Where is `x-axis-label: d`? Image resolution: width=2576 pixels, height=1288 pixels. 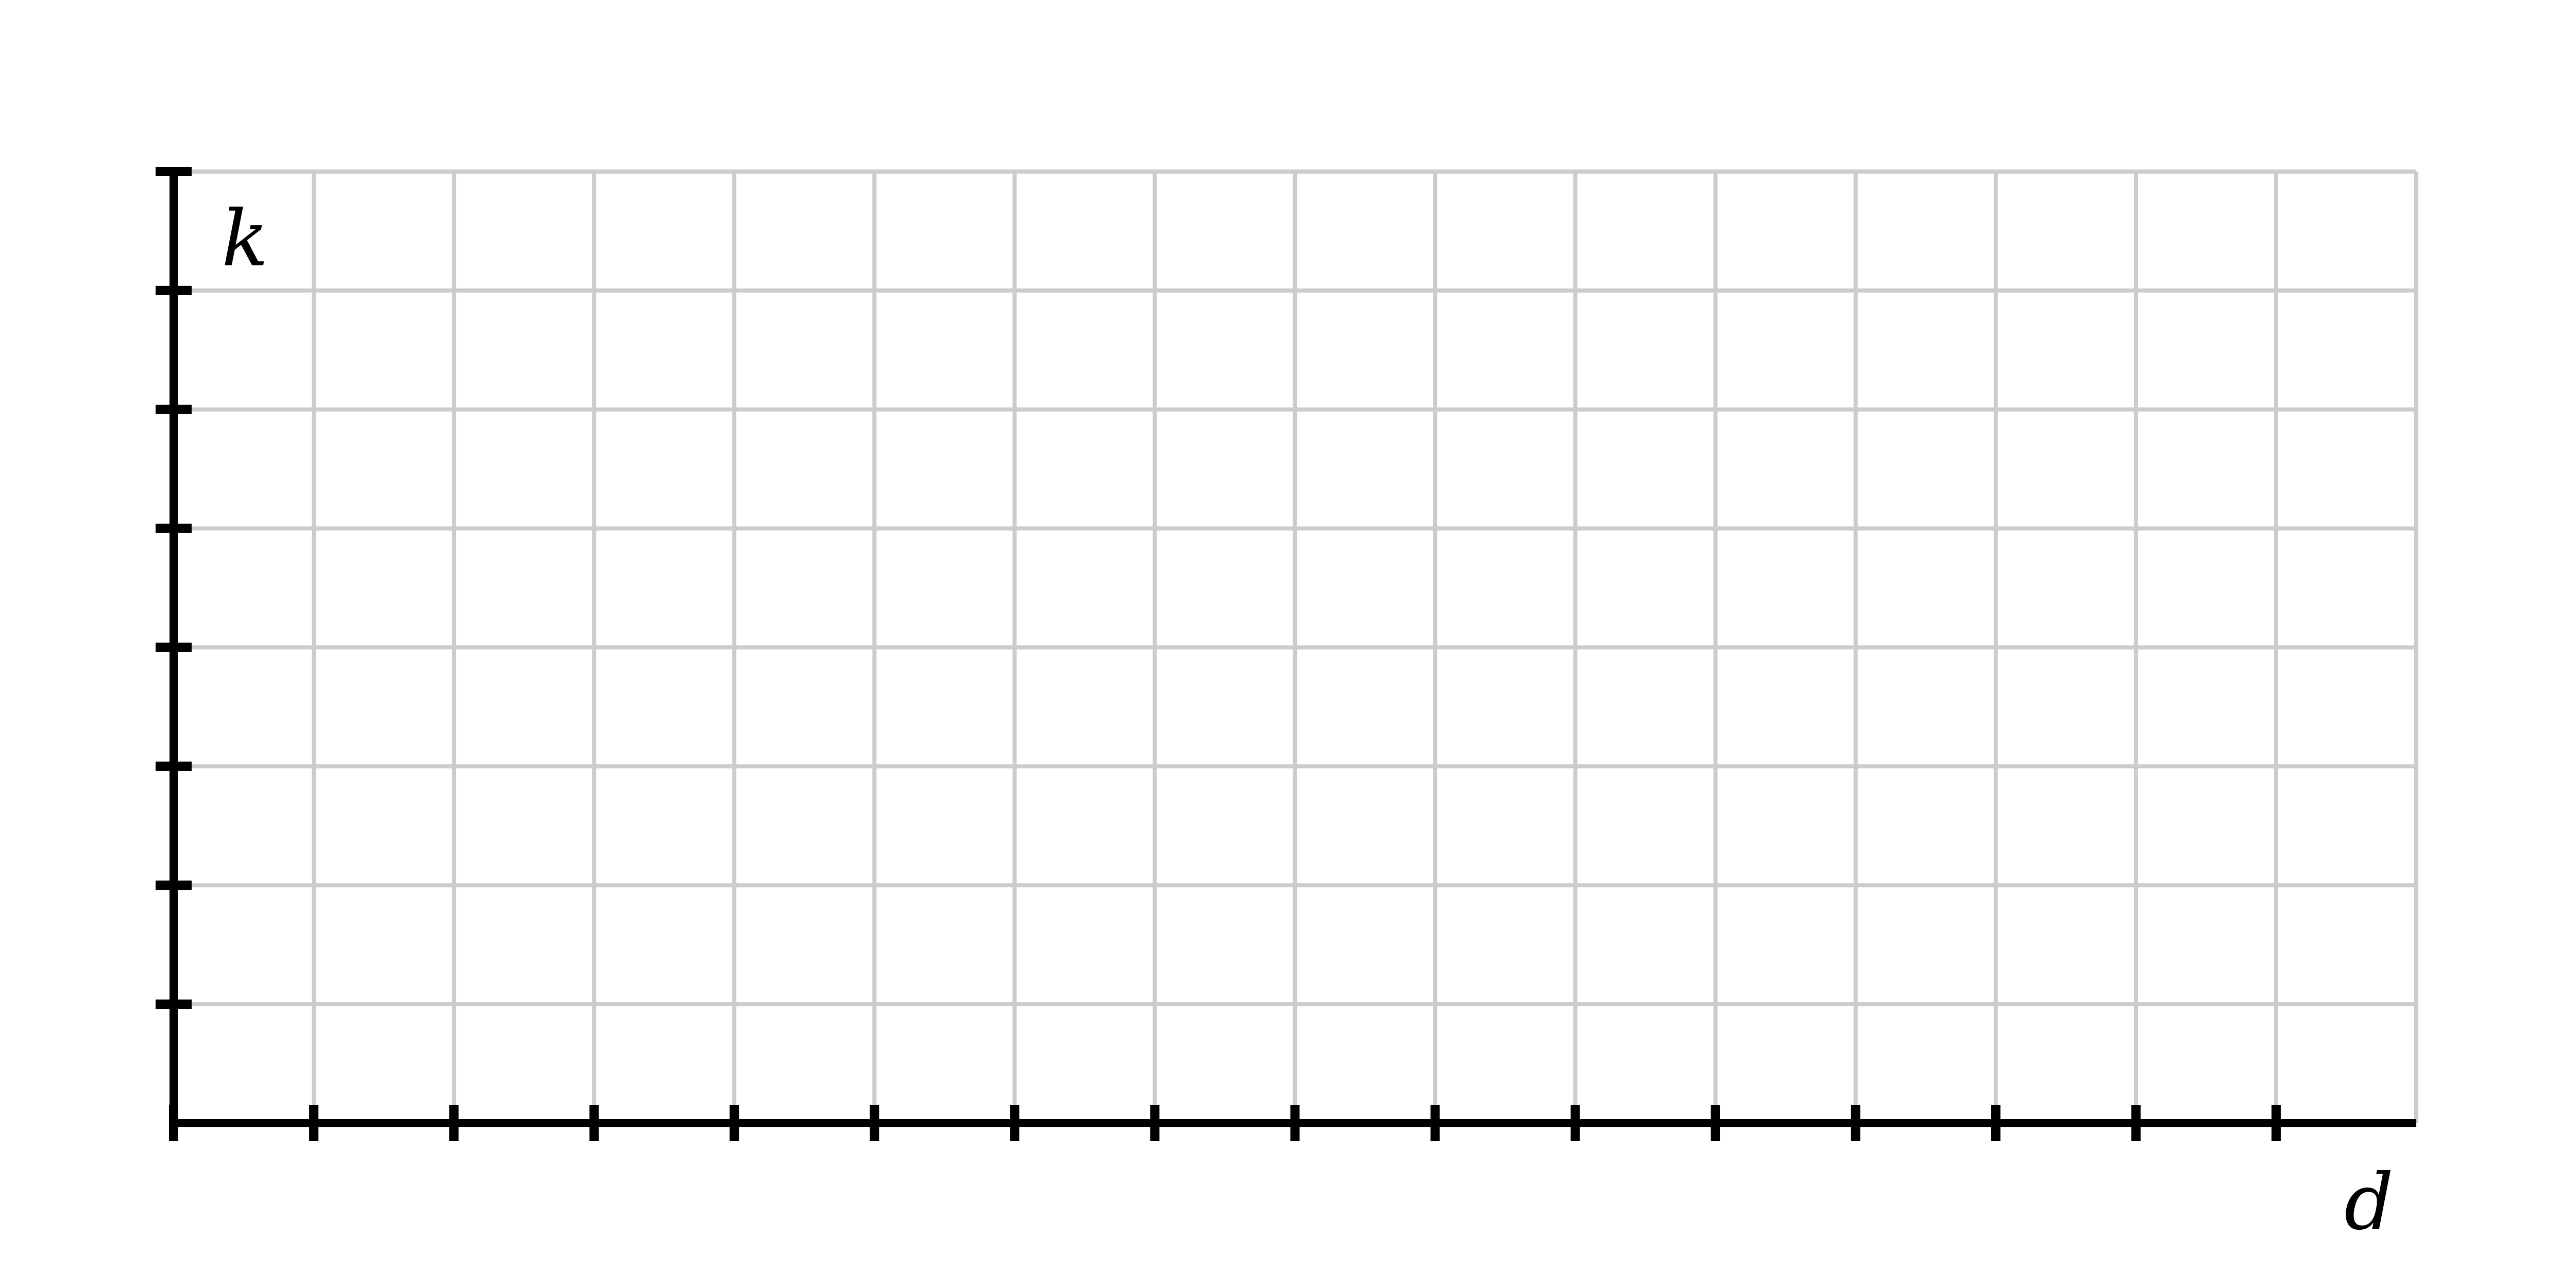 x-axis-label: d is located at coordinates (2369, 1202).